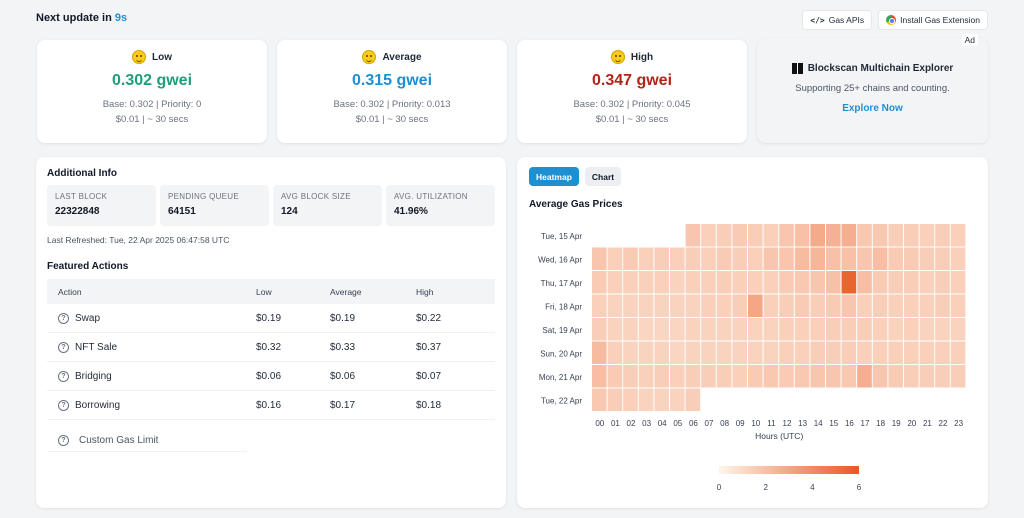  What do you see at coordinates (872, 108) in the screenshot?
I see `explore-now-link: Explore Now` at bounding box center [872, 108].